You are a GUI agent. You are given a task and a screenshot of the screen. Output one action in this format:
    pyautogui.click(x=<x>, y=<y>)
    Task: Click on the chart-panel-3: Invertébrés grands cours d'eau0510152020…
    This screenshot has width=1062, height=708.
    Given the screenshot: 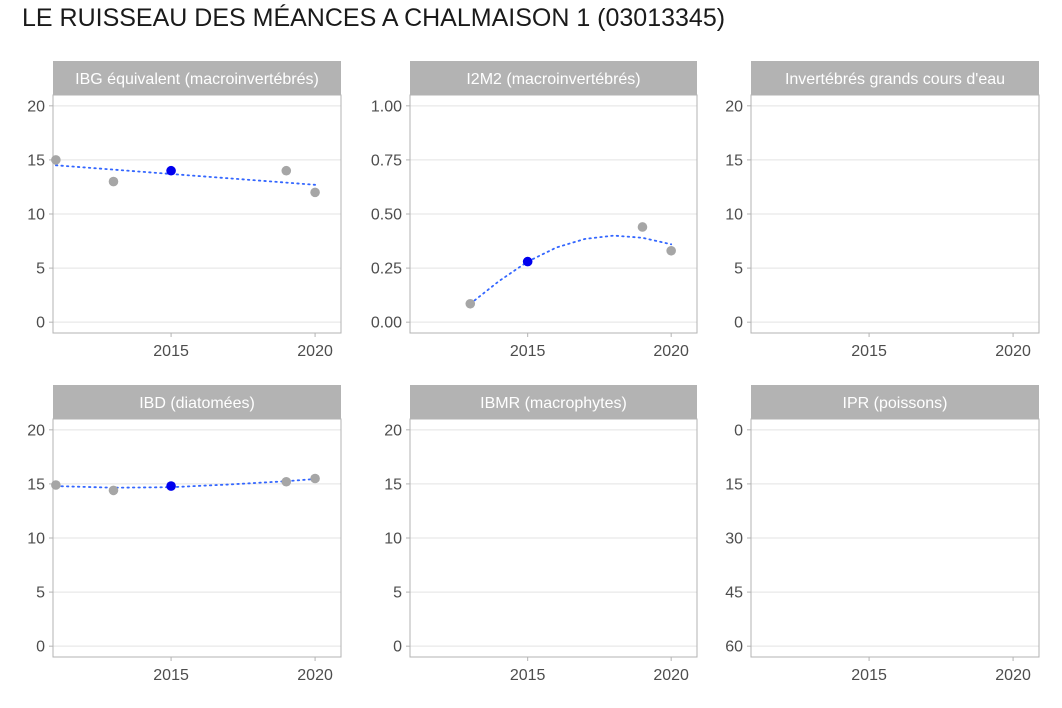 What is the action you would take?
    pyautogui.click(x=882, y=210)
    